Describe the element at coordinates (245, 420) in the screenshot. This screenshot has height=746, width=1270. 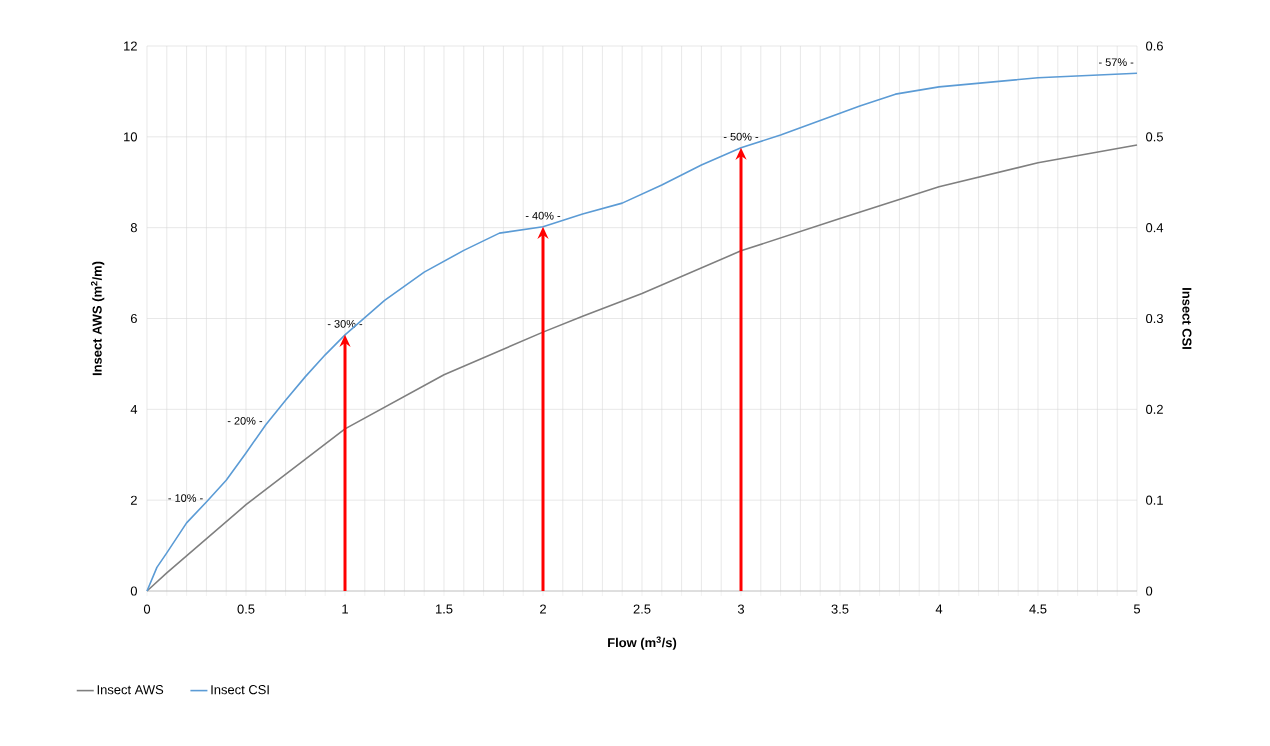
I see `annotation: - 20% -` at that location.